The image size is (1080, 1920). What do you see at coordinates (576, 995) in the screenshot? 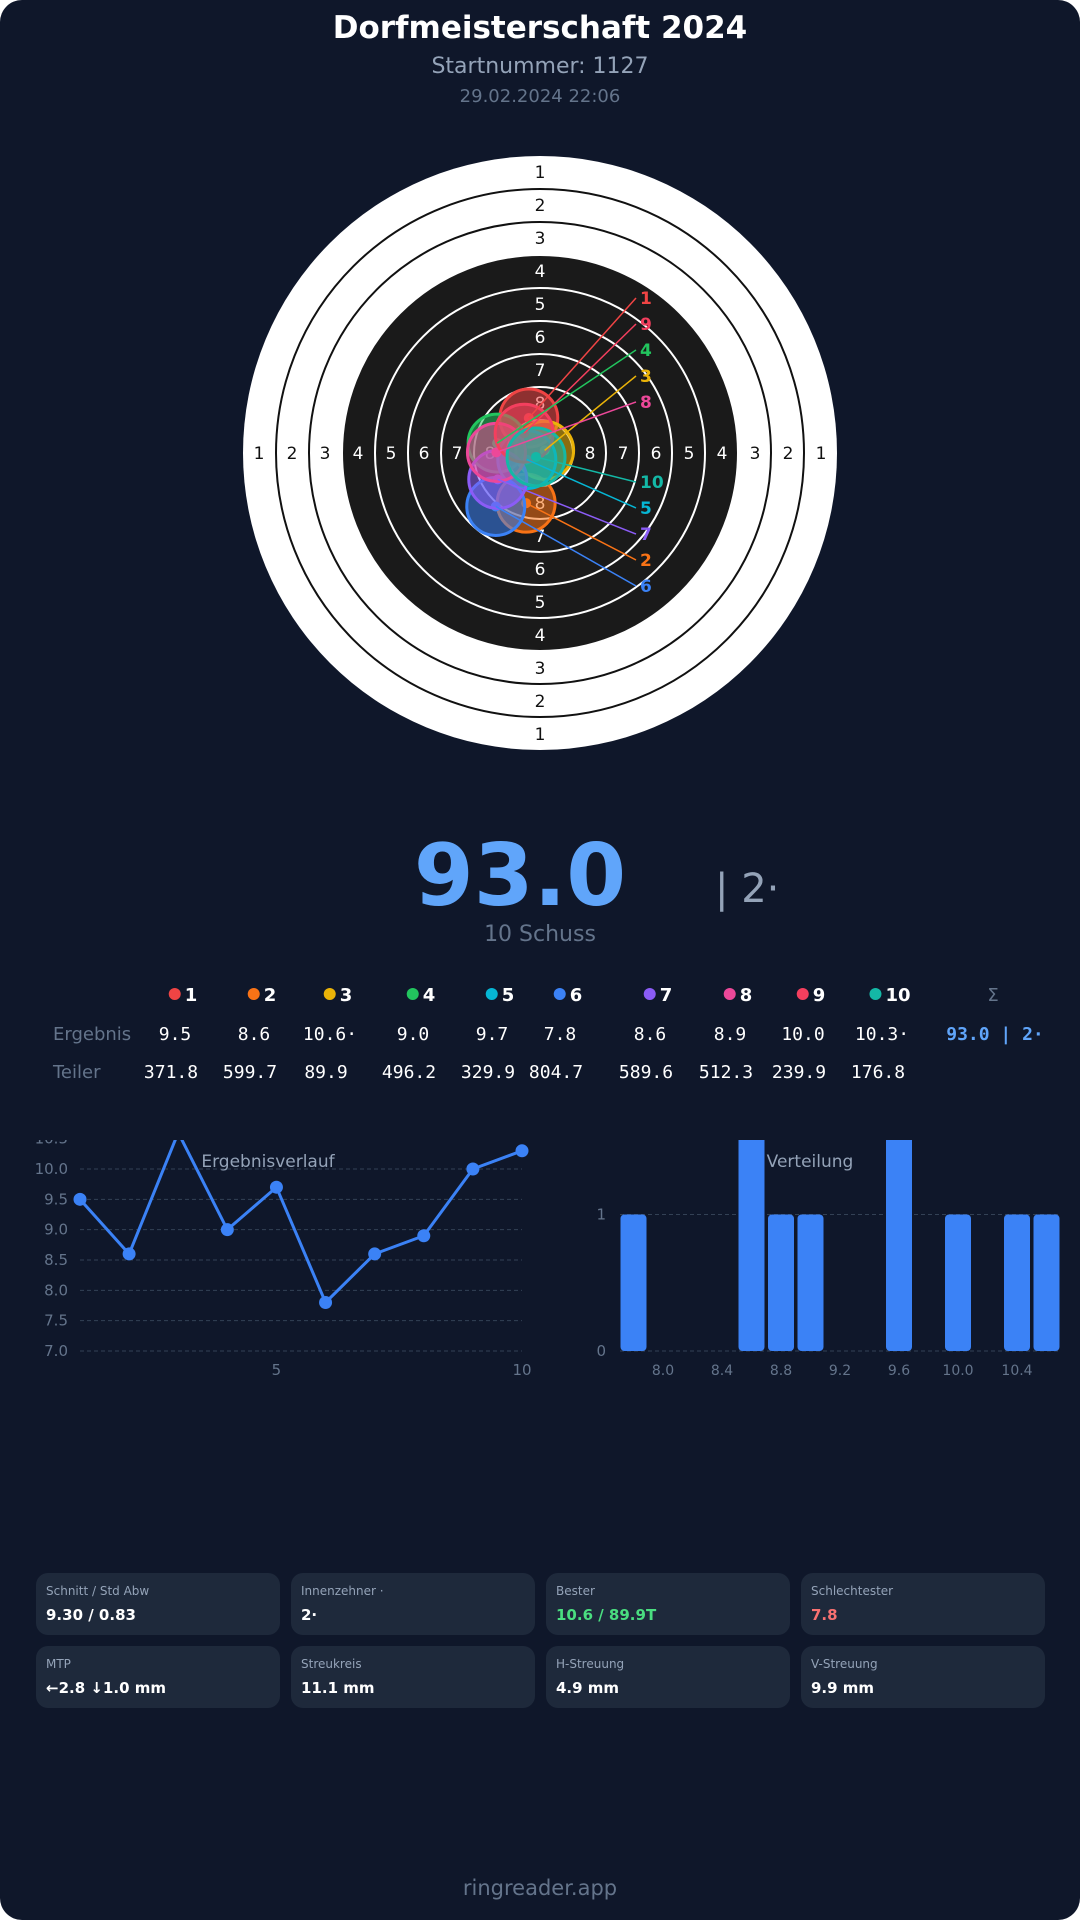
I see `legend-label: 6` at bounding box center [576, 995].